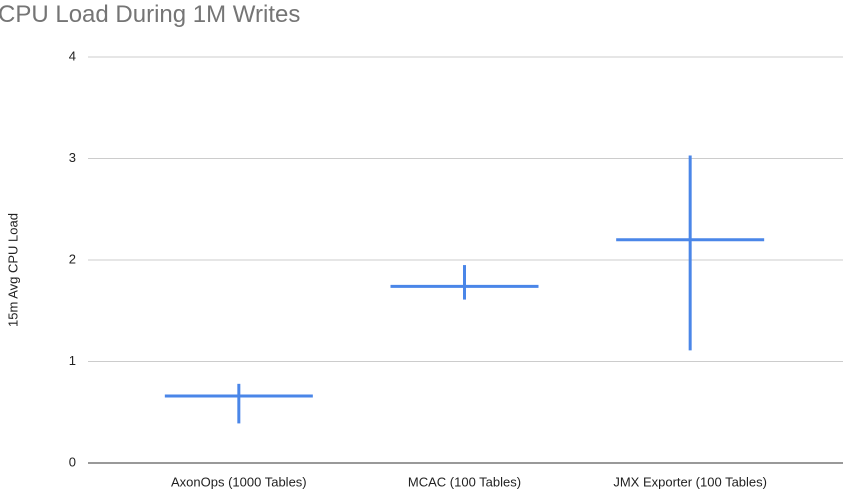 Image resolution: width=844 pixels, height=492 pixels. What do you see at coordinates (72, 461) in the screenshot?
I see `y-tick-label: 0` at bounding box center [72, 461].